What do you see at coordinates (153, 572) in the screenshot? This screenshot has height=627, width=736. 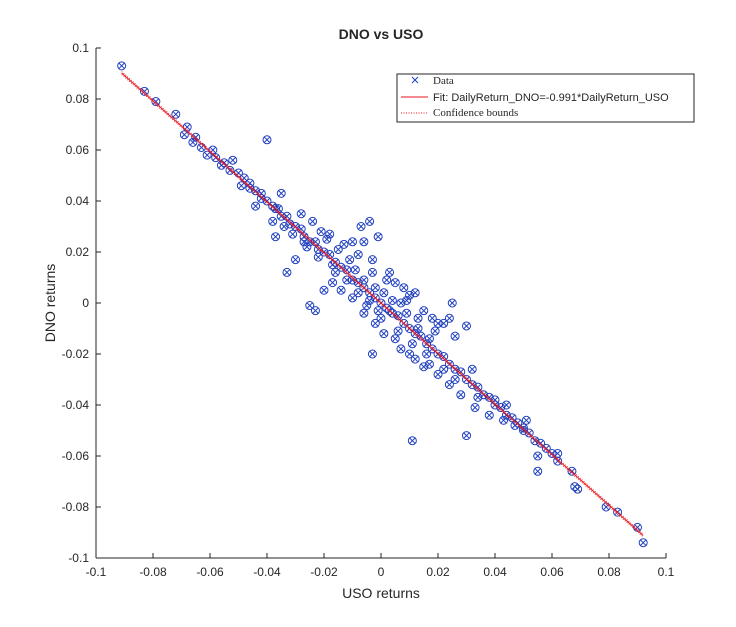 I see `x-tick-label: -0.08` at bounding box center [153, 572].